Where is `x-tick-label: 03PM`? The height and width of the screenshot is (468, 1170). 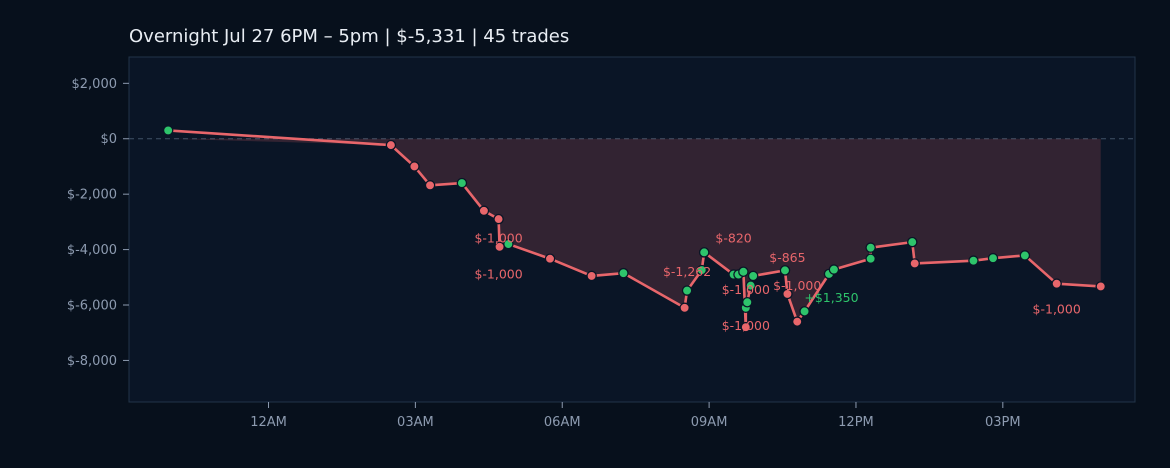 x-tick-label: 03PM is located at coordinates (1003, 422).